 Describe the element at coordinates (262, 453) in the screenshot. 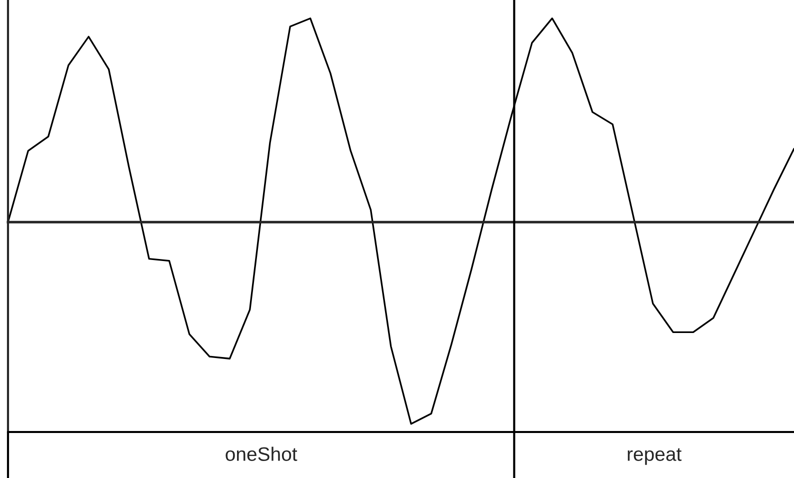

I see `text: oneShot` at that location.